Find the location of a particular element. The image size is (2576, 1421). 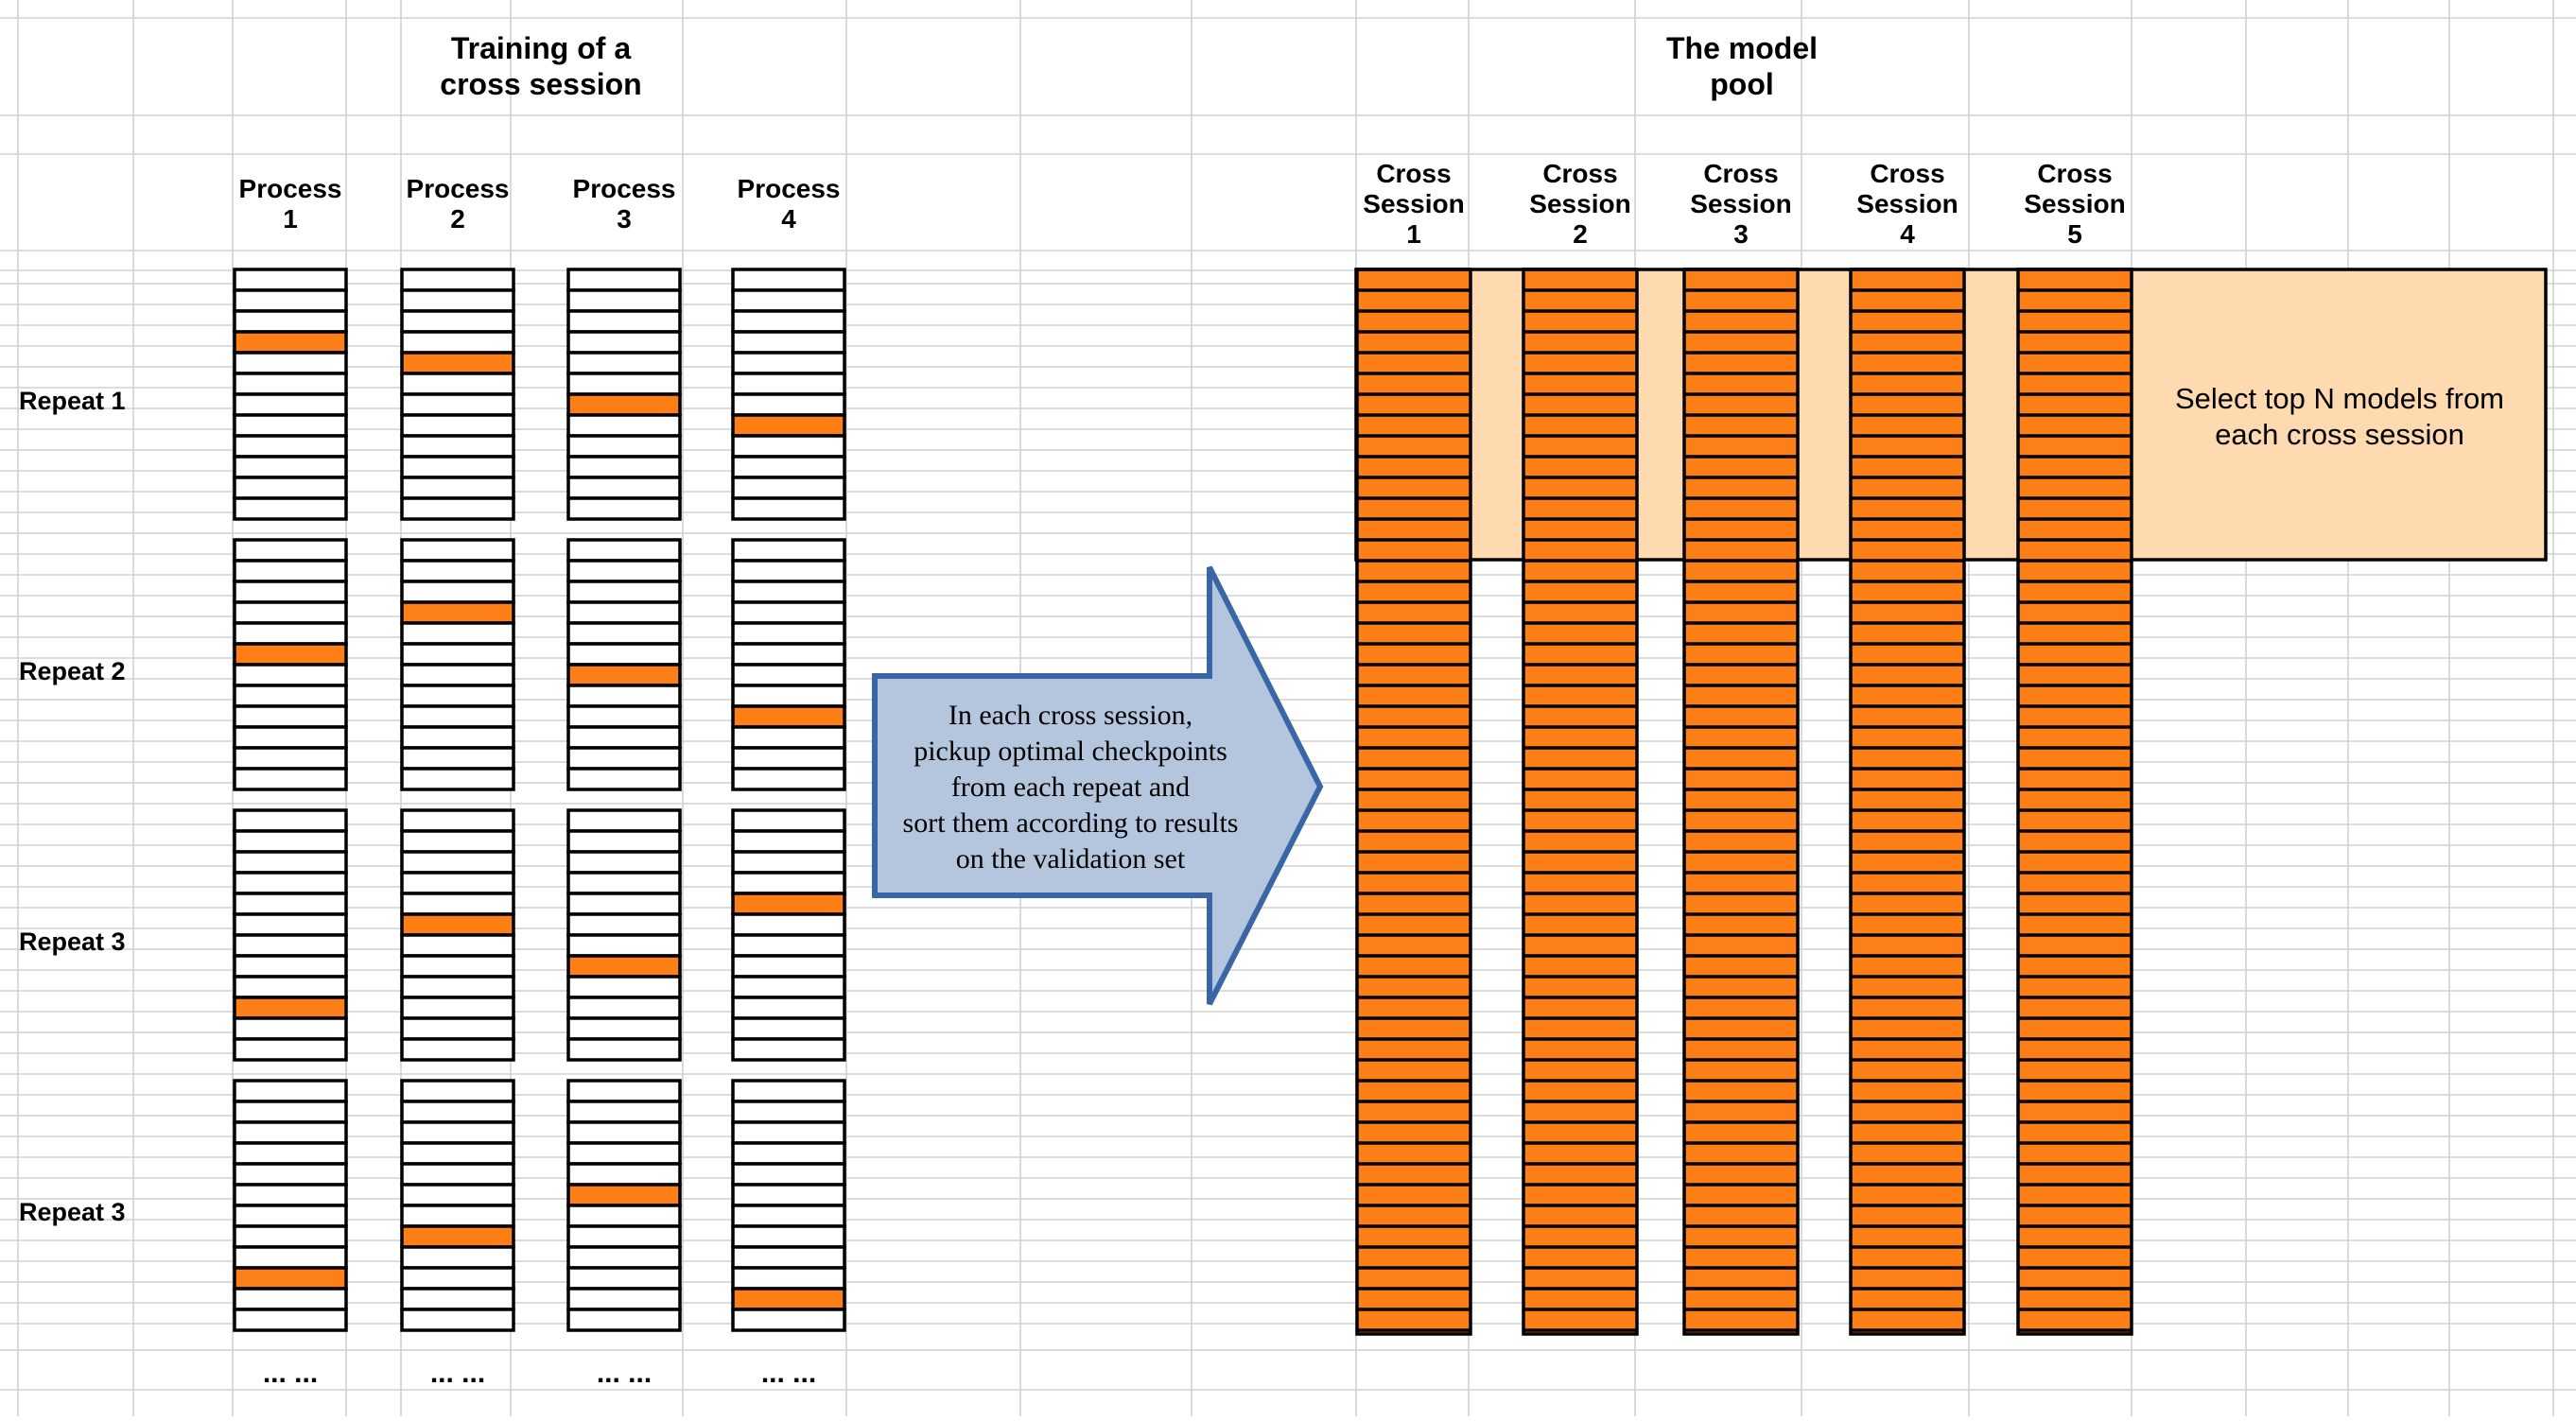

repeat-label: Repeat 3 is located at coordinates (72, 1212).